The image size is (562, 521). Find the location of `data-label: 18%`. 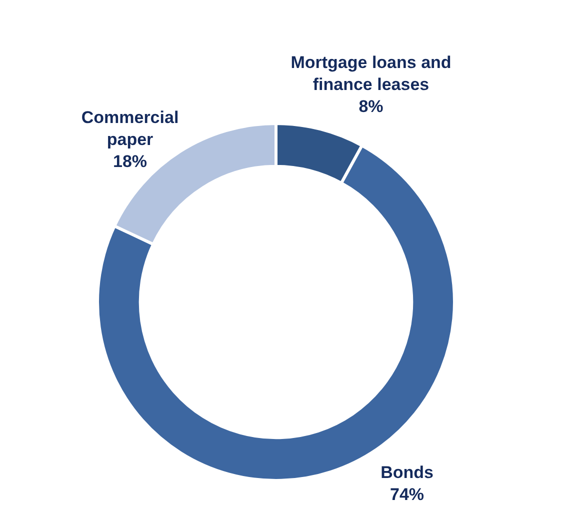

data-label: 18% is located at coordinates (130, 162).